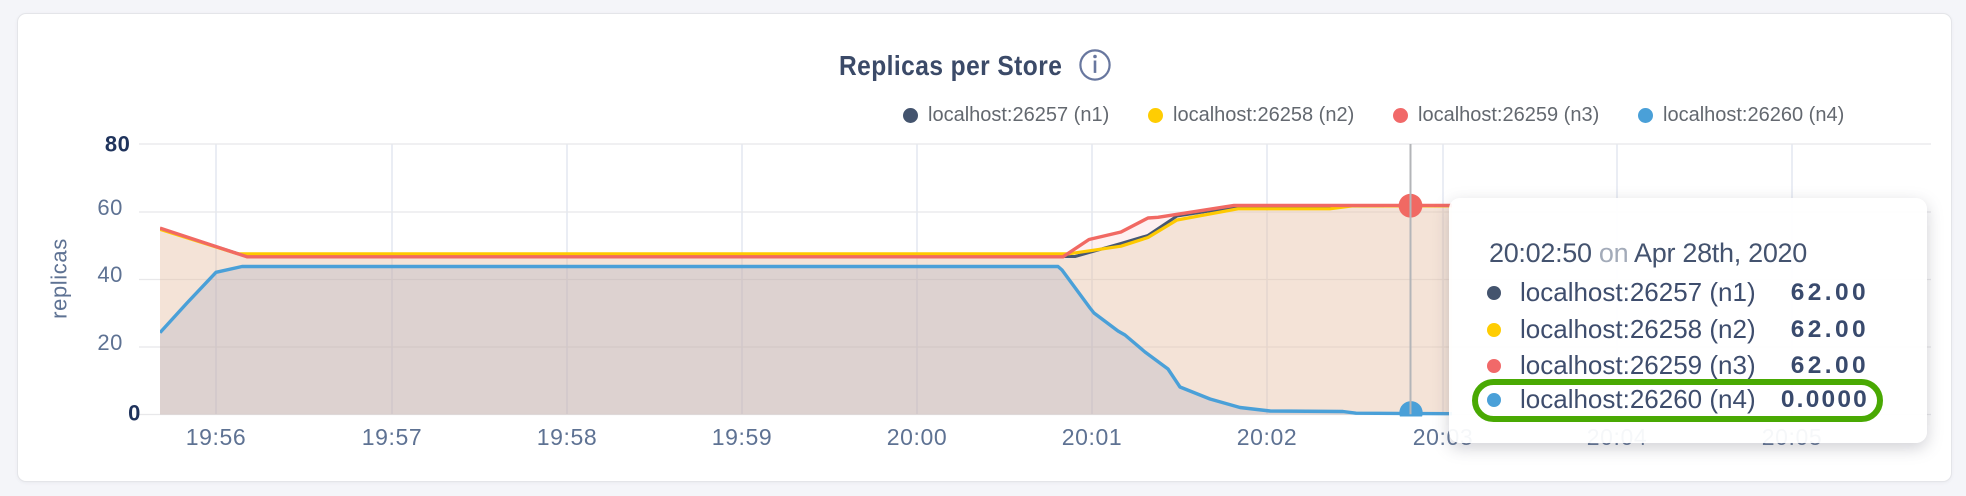 This screenshot has height=496, width=1966. I want to click on svg-text: 40, so click(110, 274).